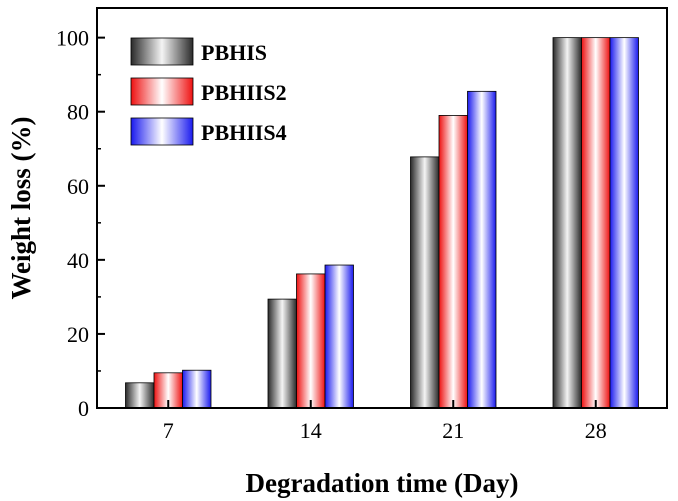  Describe the element at coordinates (162, 91) in the screenshot. I see `legend-swatch-pbhiis2` at that location.